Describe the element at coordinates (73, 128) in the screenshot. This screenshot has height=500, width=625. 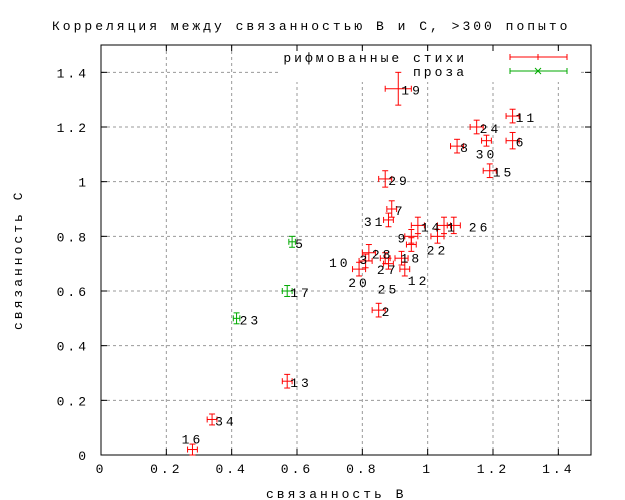
I see `y-tick-label: 1.2` at that location.